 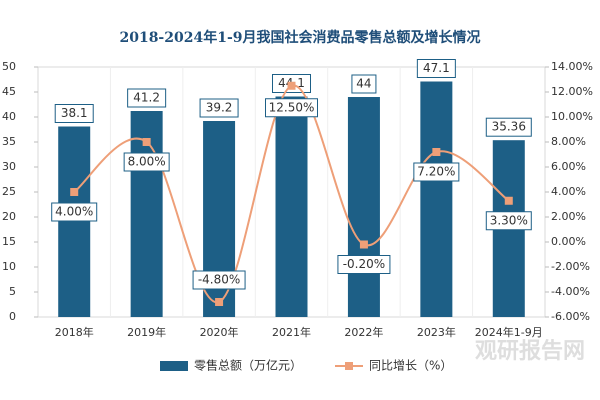 I want to click on data-label: 7.20%, so click(x=436, y=172).